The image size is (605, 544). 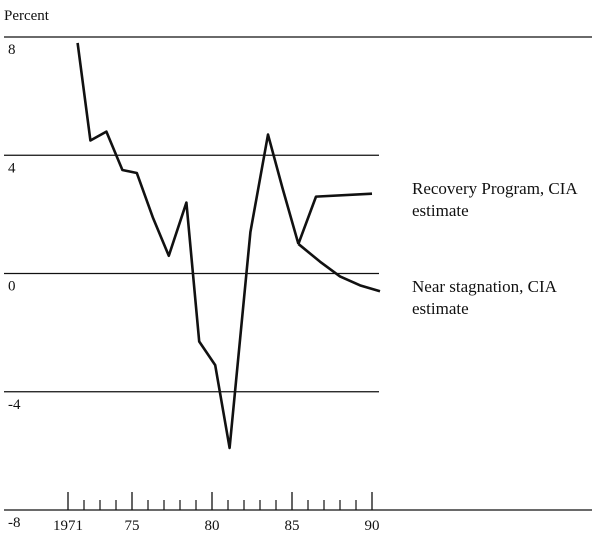 I want to click on legend-entry: Recovery Program, CIA estimate, so click(x=494, y=199).